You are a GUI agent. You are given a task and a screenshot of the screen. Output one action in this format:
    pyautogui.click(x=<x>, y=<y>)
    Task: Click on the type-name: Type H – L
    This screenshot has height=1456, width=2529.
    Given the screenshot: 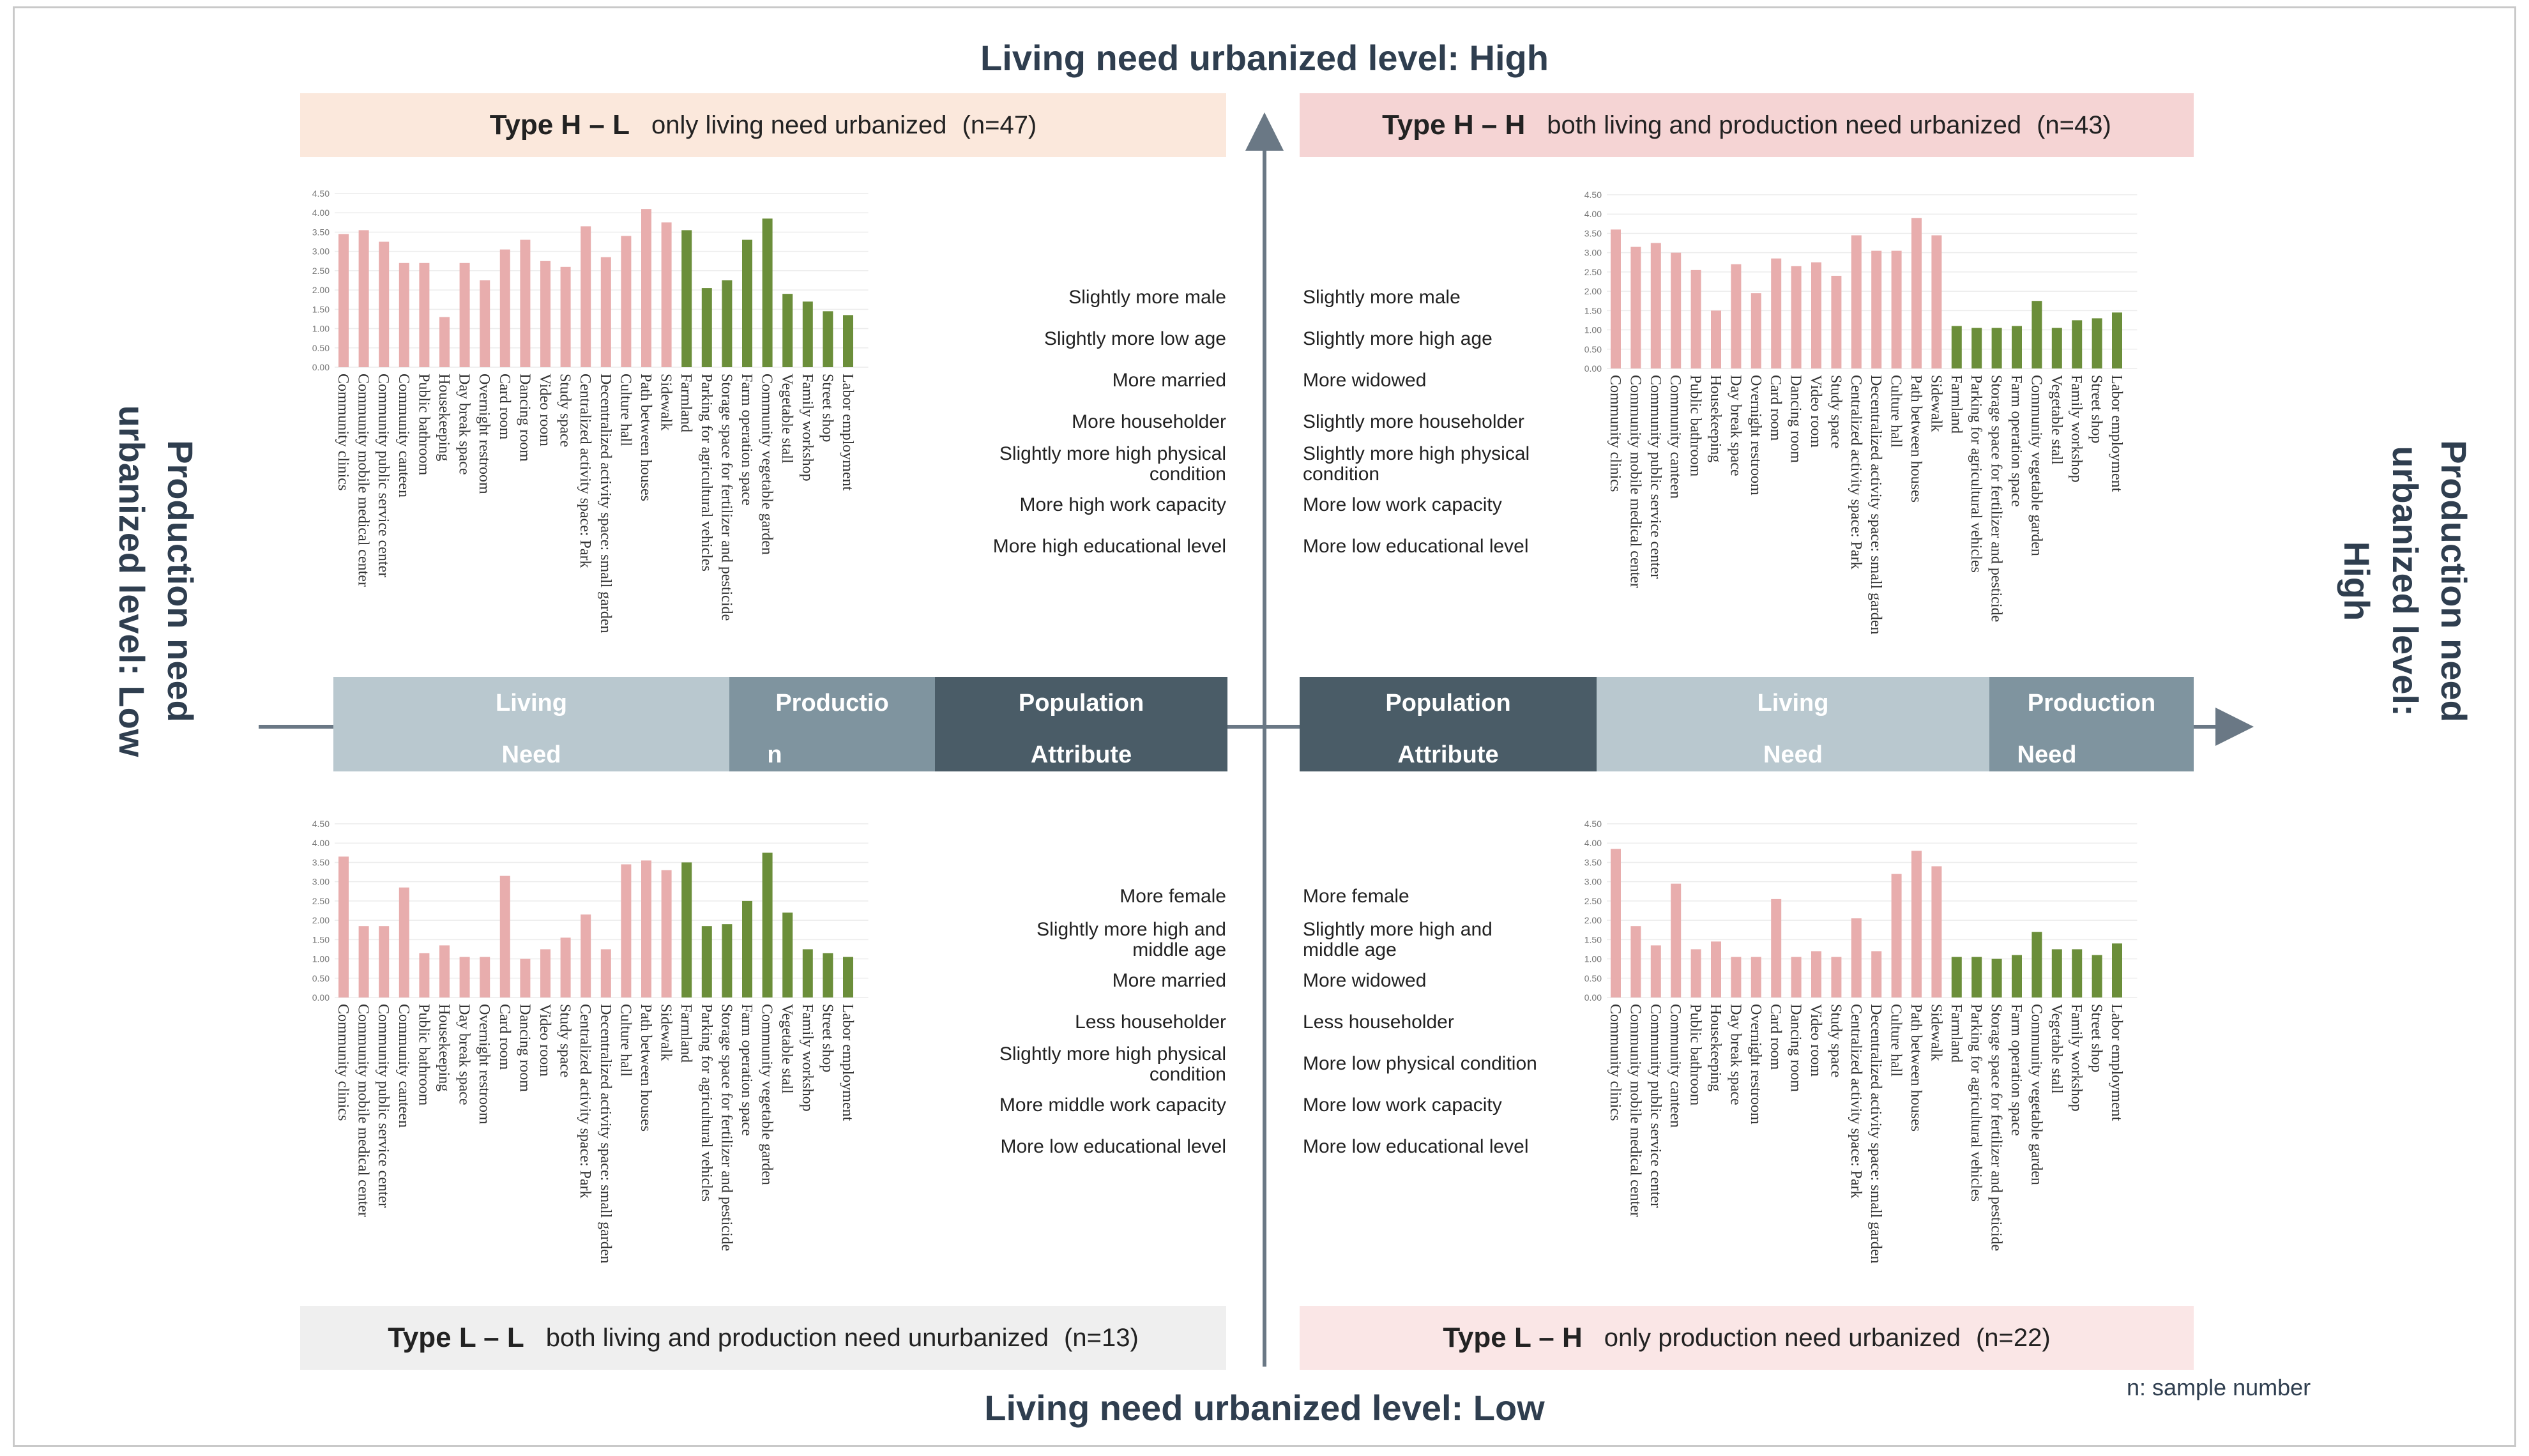 What is the action you would take?
    pyautogui.click(x=559, y=124)
    